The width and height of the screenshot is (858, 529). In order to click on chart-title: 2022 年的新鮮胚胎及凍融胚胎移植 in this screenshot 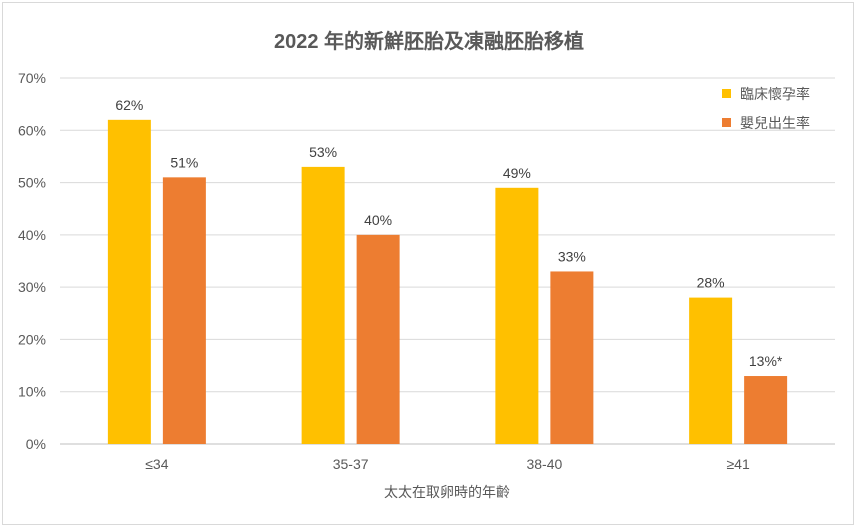, I will do `click(429, 41)`.